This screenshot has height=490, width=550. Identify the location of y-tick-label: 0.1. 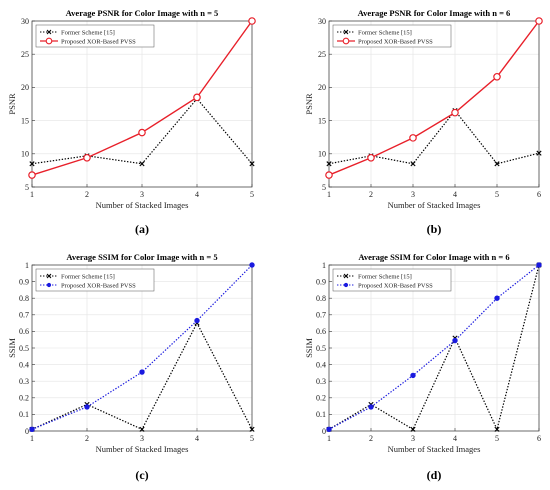
(24, 414).